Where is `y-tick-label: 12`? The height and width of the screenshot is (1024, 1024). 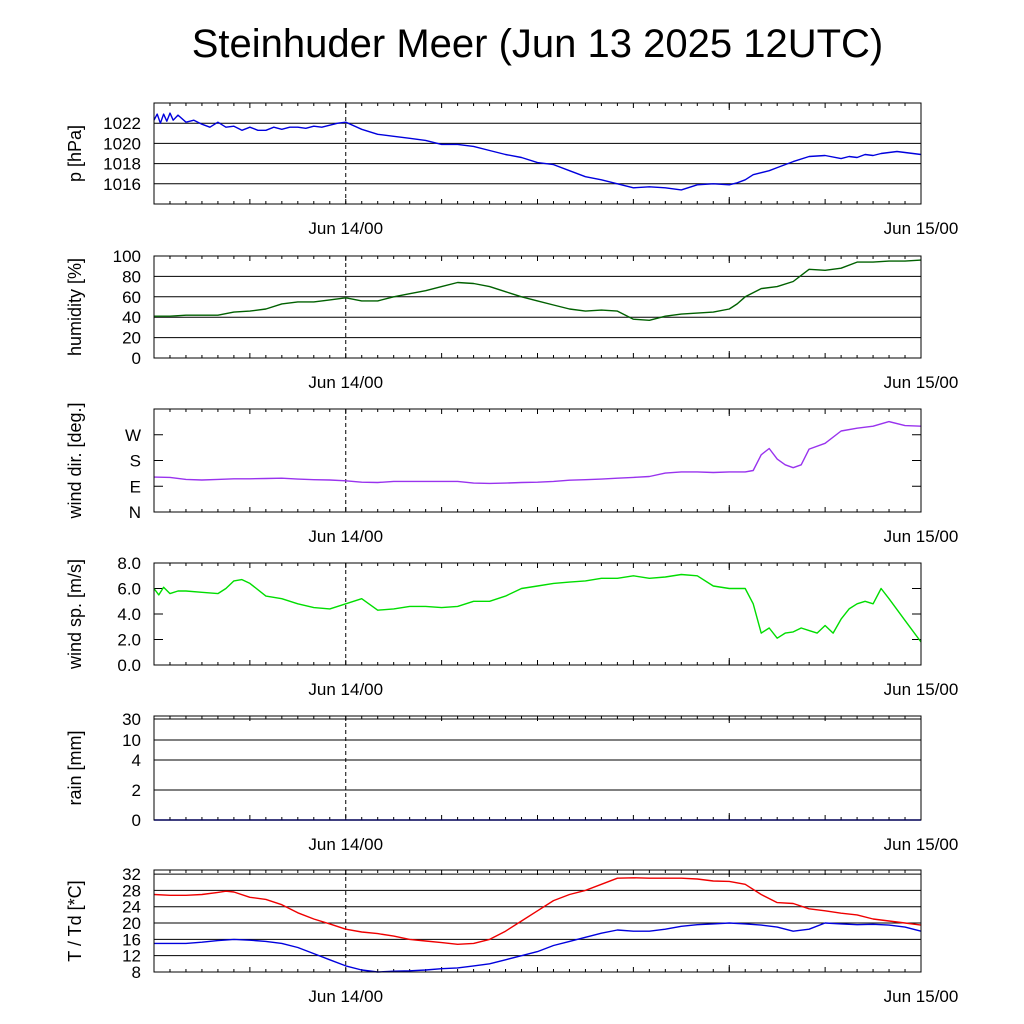
y-tick-label: 12 is located at coordinates (131, 956).